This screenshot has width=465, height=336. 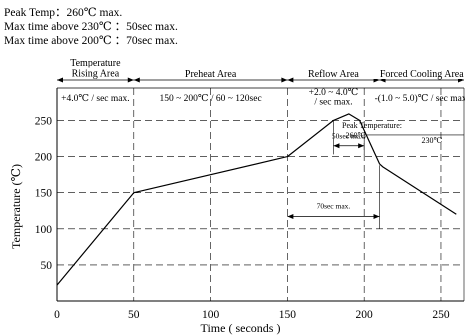 What do you see at coordinates (44, 194) in the screenshot?
I see `y-tick-150: 150` at bounding box center [44, 194].